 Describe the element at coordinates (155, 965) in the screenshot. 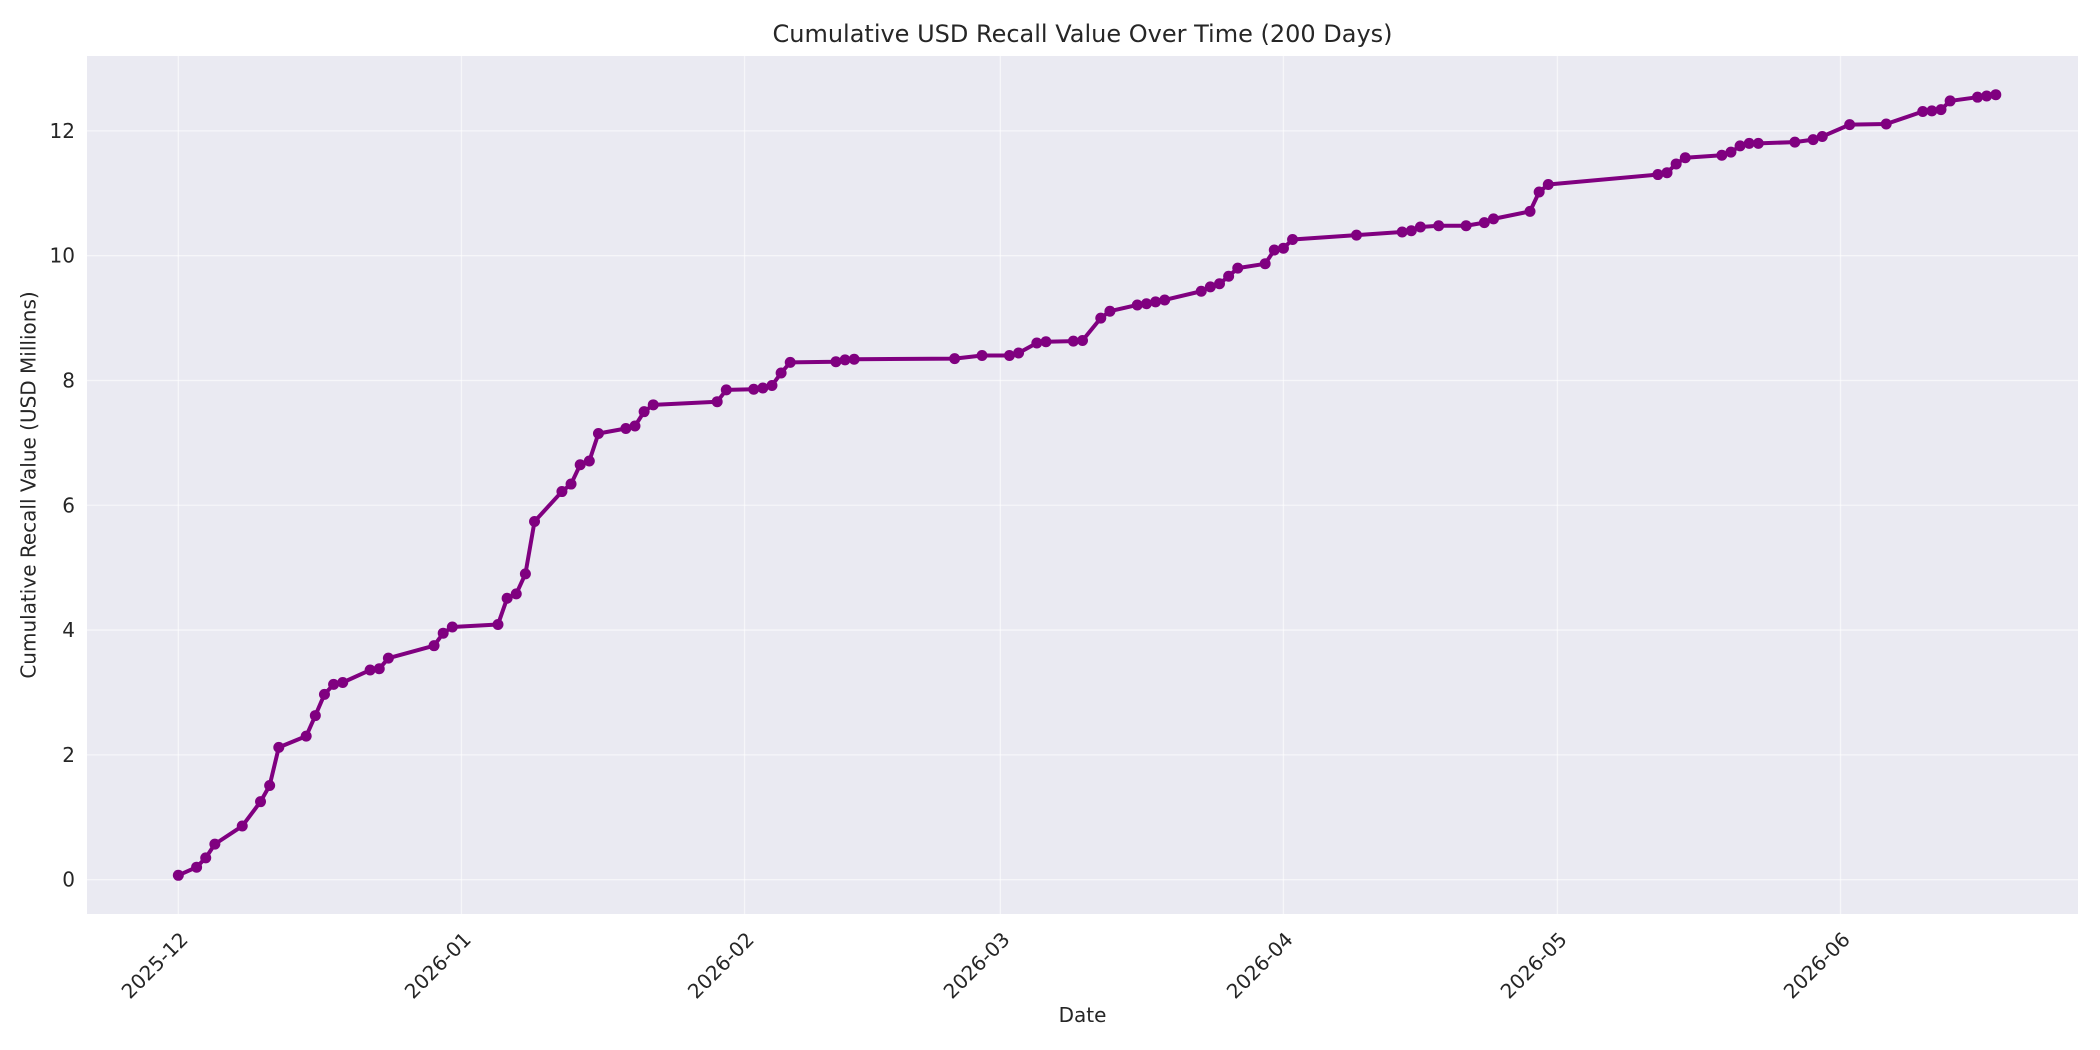

I see `x-tick-label: 2025-12` at that location.